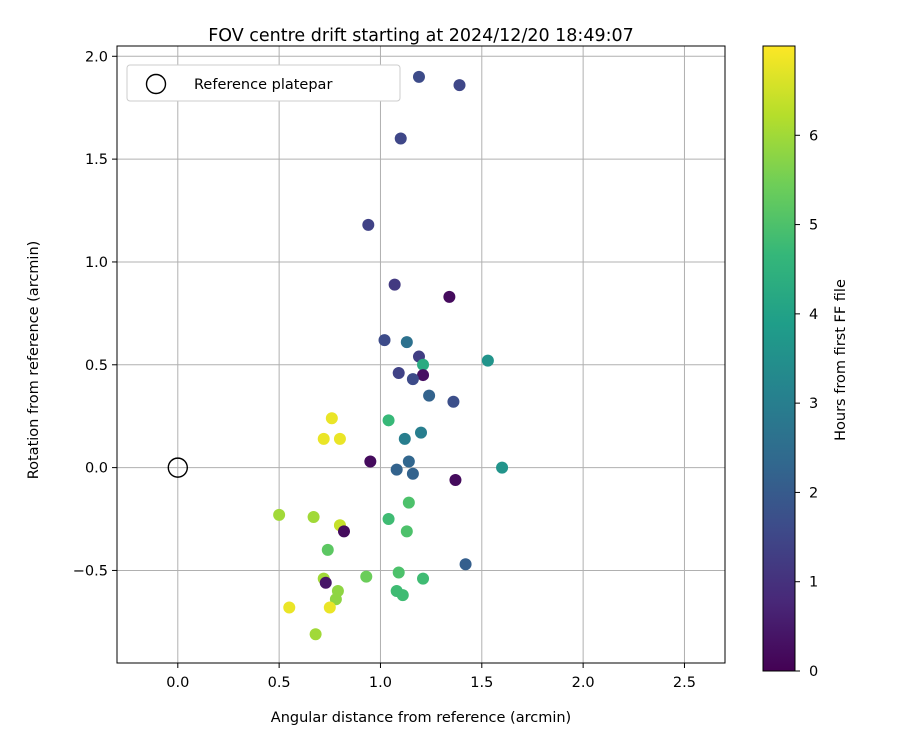  What do you see at coordinates (95, 314) in the screenshot?
I see `y-axis-ticks: −0.5 0.0 0.5 1.0 1.5 2.0` at bounding box center [95, 314].